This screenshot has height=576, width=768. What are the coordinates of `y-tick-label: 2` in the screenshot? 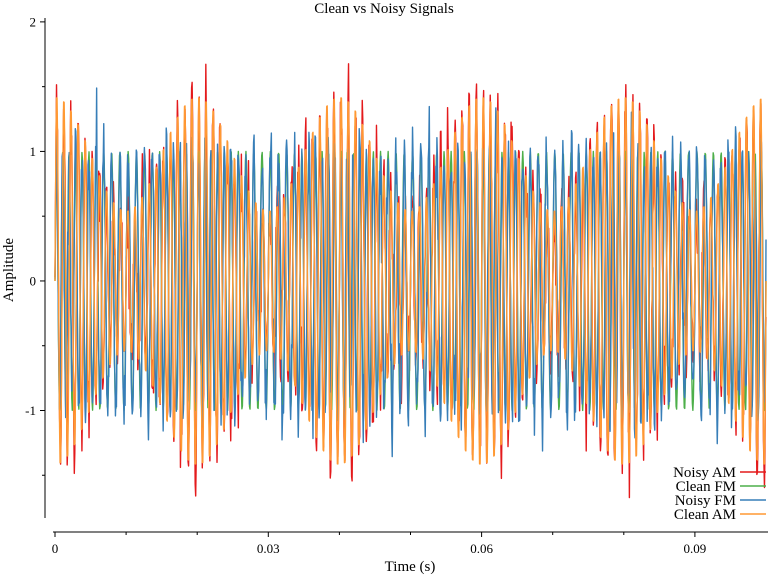 It's located at (33, 21).